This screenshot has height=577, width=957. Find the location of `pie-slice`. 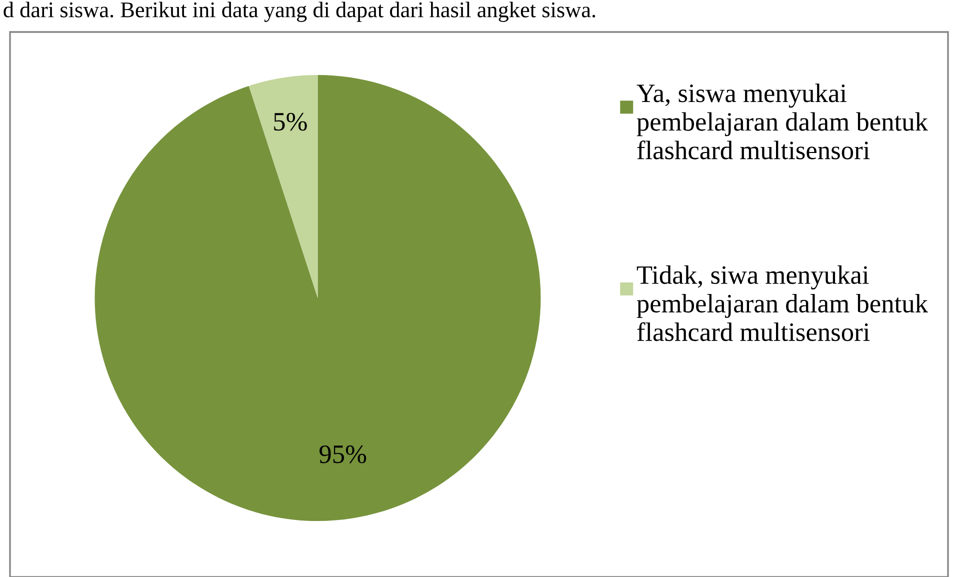

pie-slice is located at coordinates (283, 186).